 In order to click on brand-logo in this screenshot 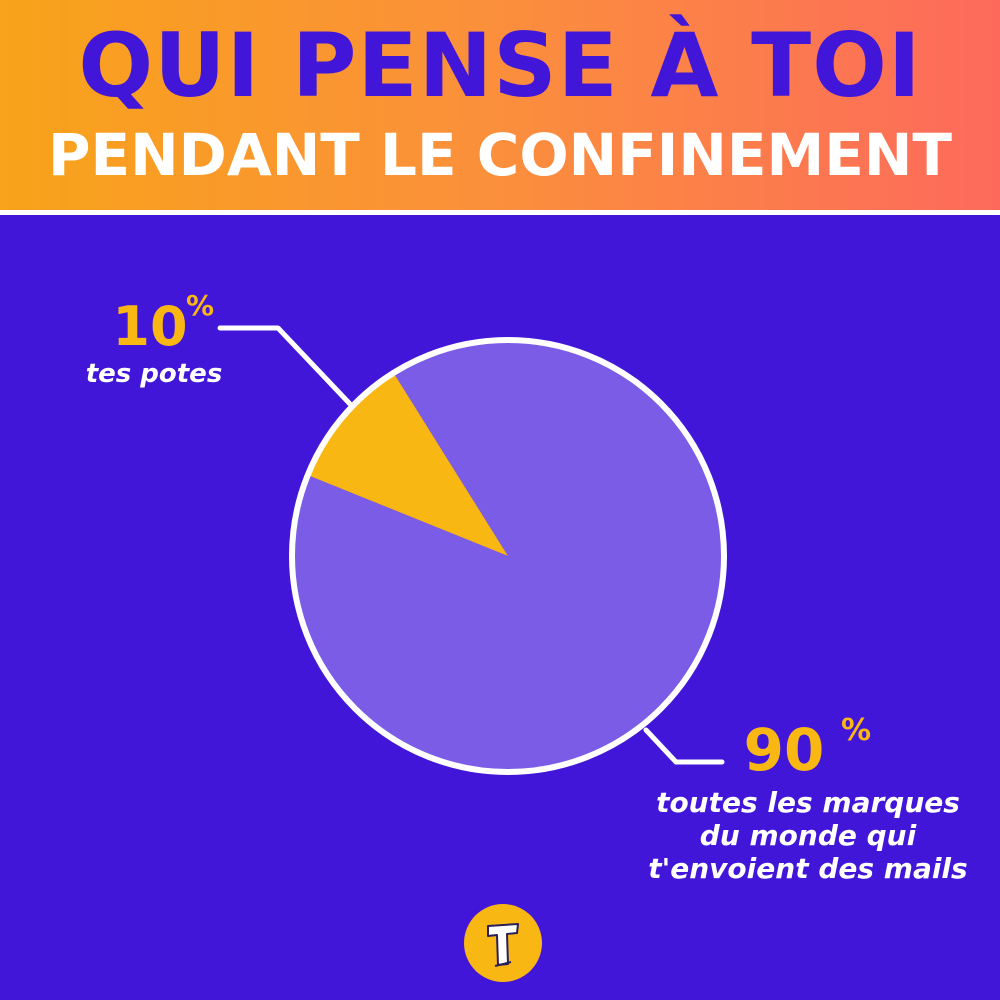, I will do `click(503, 943)`.